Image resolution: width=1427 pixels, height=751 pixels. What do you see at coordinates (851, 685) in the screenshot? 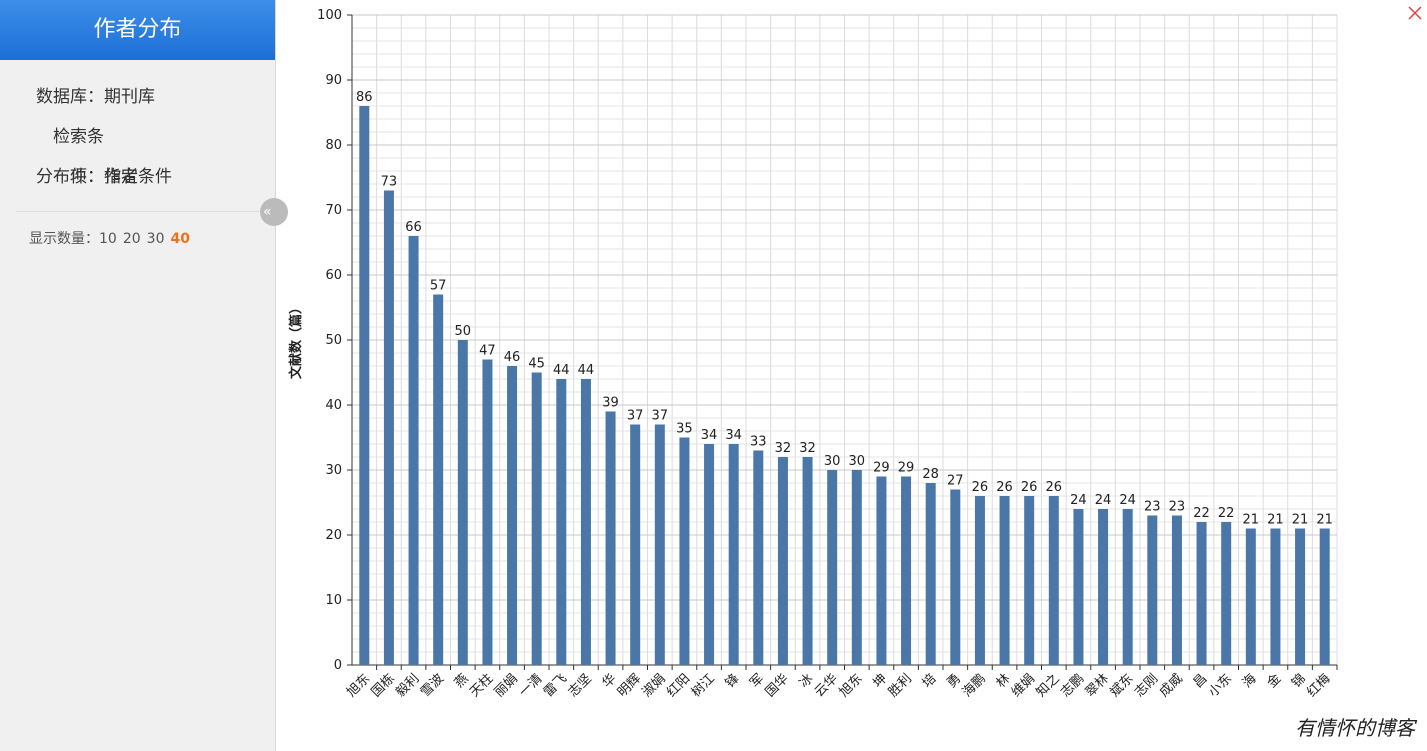
I see `x-tick-label: 旭东` at bounding box center [851, 685].